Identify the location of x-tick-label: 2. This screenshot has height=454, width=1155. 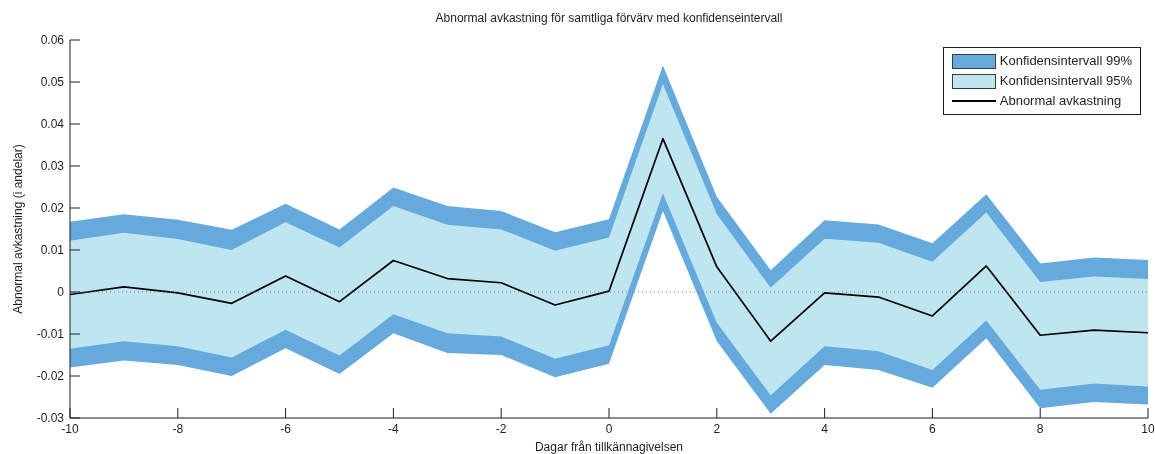
(717, 428).